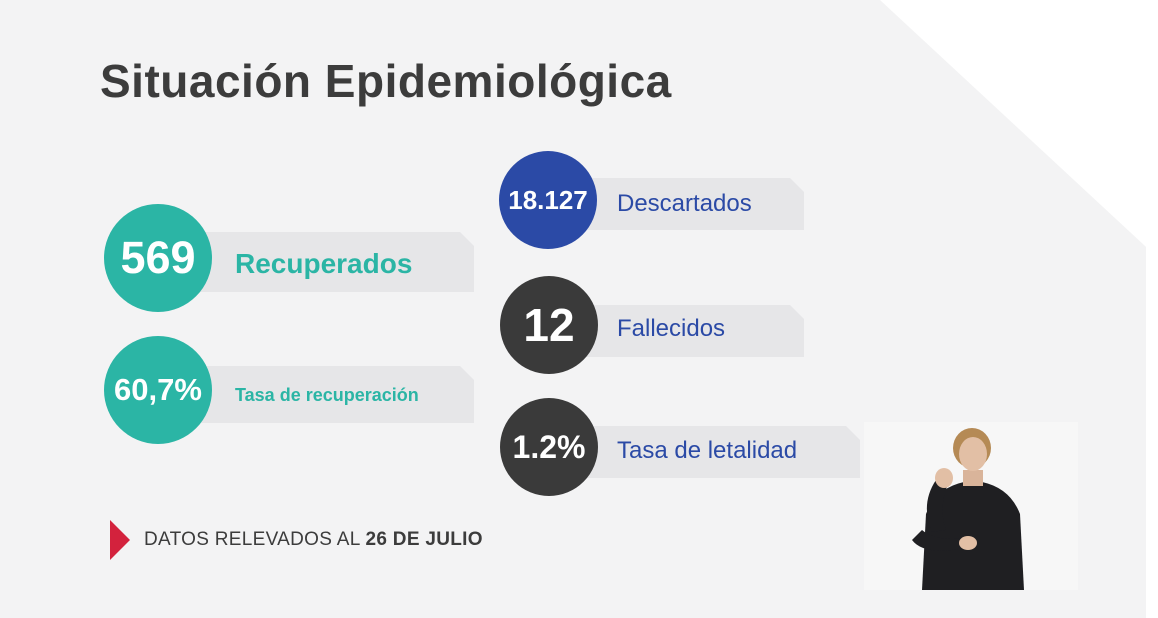 This screenshot has width=1158, height=618. Describe the element at coordinates (671, 328) in the screenshot. I see `stat-label: Fallecidos` at that location.